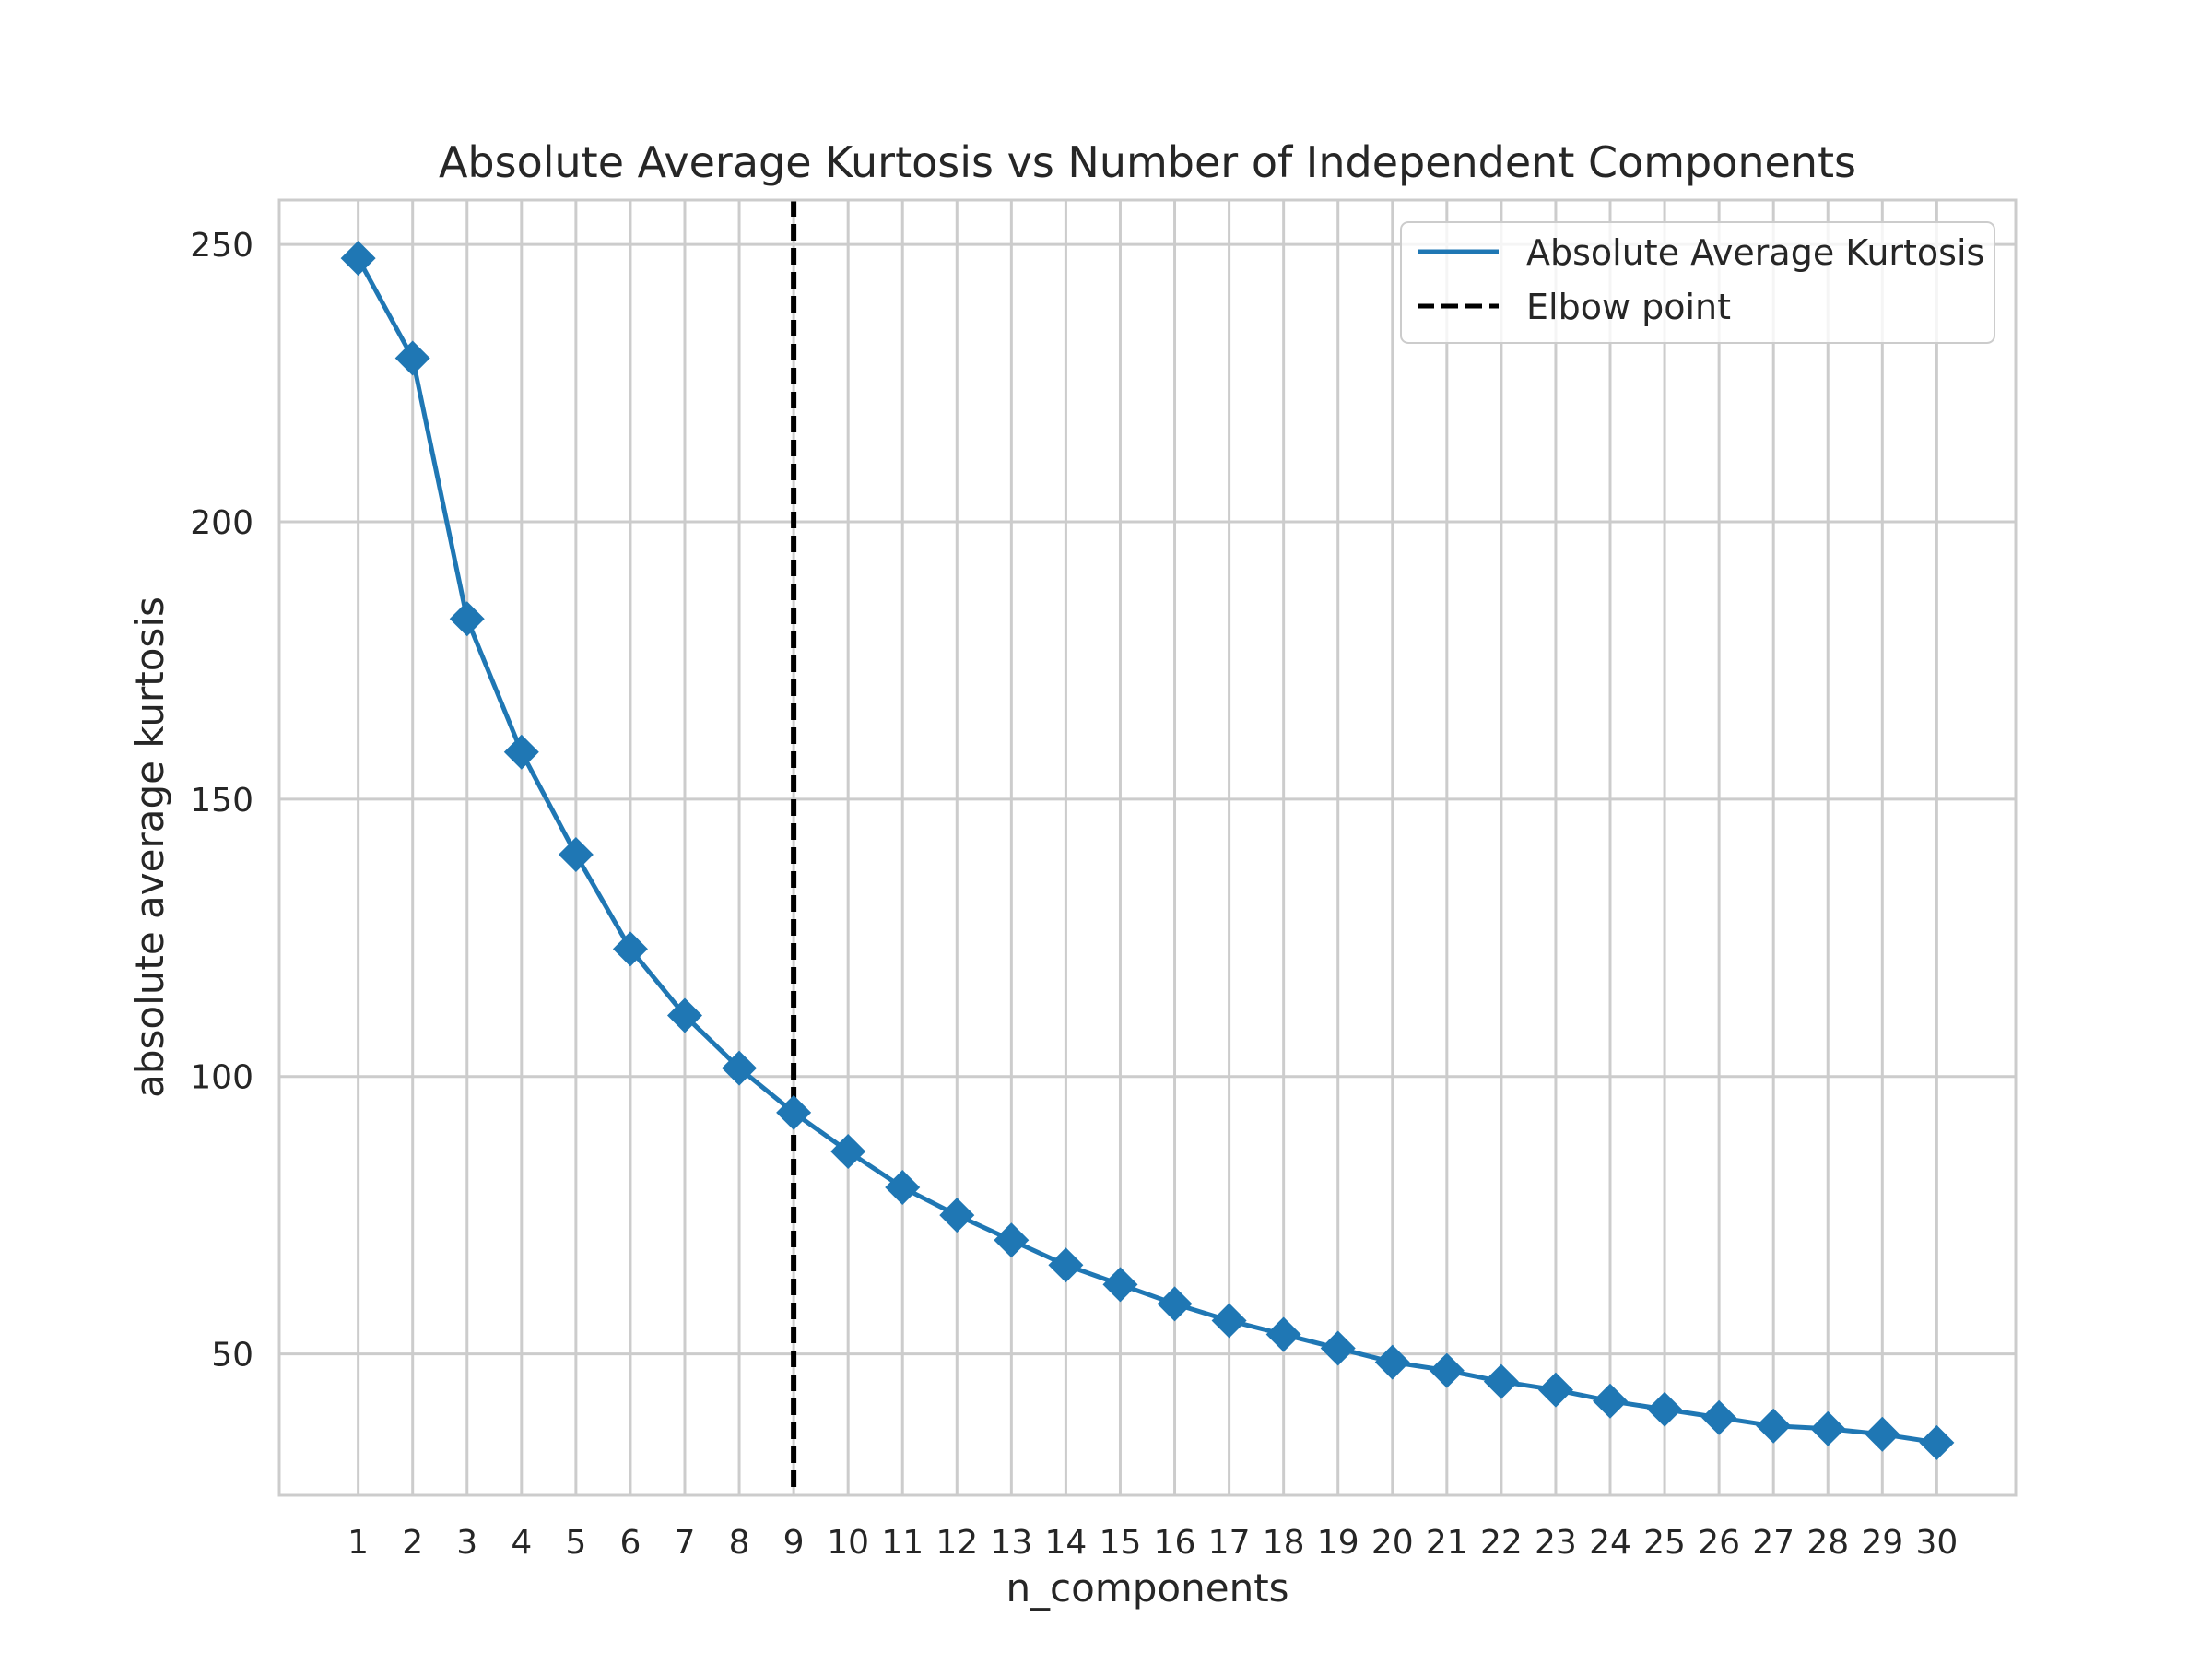 The image size is (2212, 1664). I want to click on y-axis-label: absolute average kurtosis, so click(149, 847).